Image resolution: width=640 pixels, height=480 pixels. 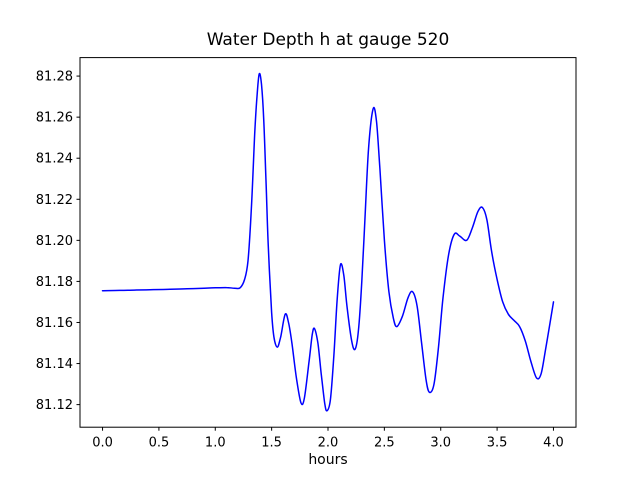 What do you see at coordinates (440, 443) in the screenshot?
I see `x-tick-label: 3.0` at bounding box center [440, 443].